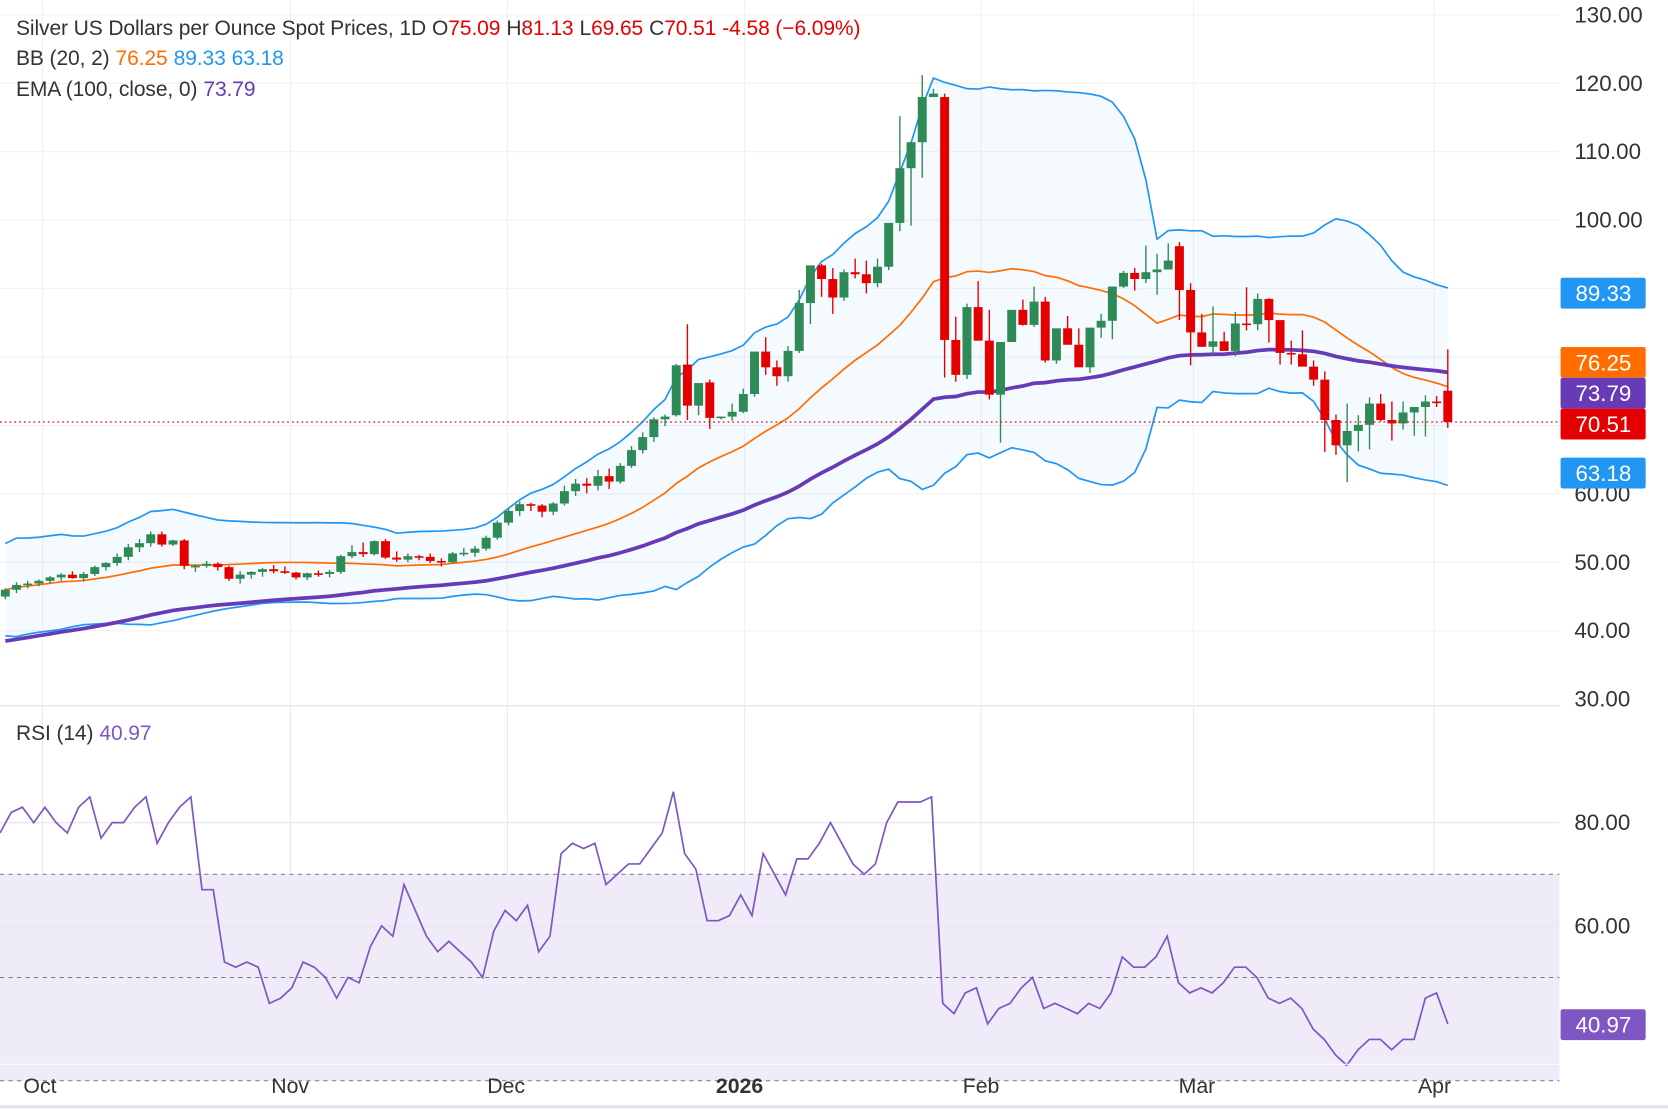  What do you see at coordinates (86, 734) in the screenshot?
I see `rsi-legend: RSI (14) 40.97` at bounding box center [86, 734].